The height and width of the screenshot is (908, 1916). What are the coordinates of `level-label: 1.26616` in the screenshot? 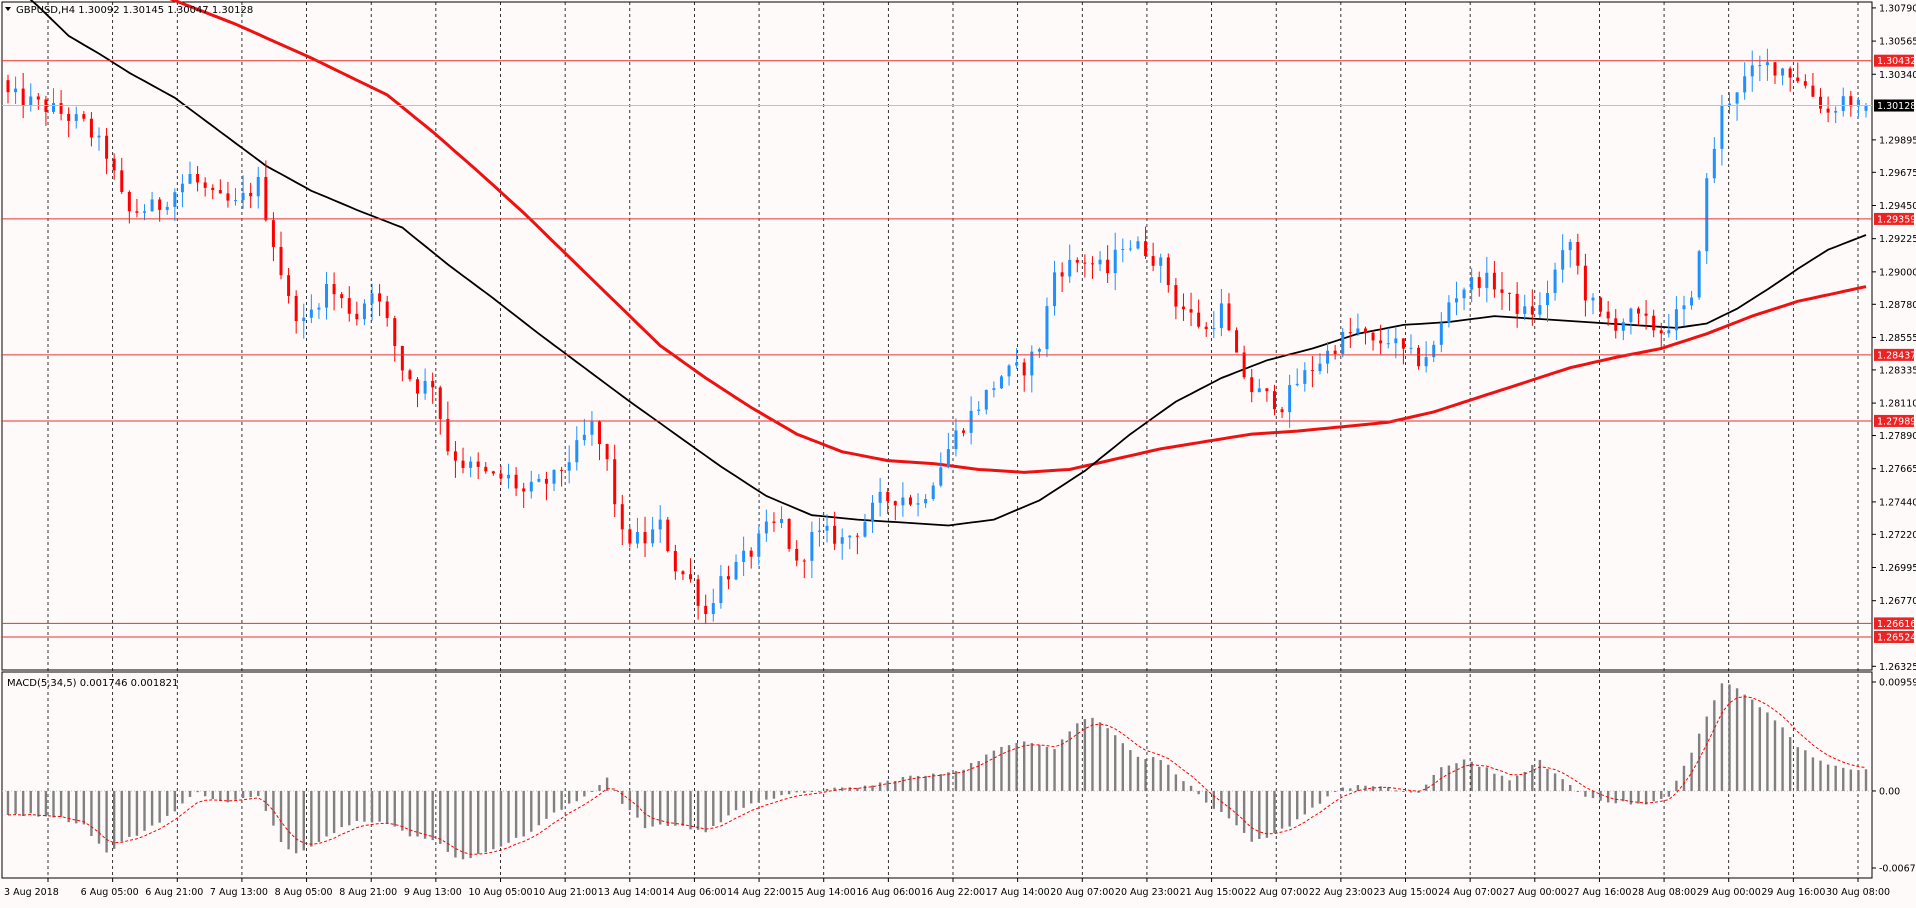 It's located at (1896, 624).